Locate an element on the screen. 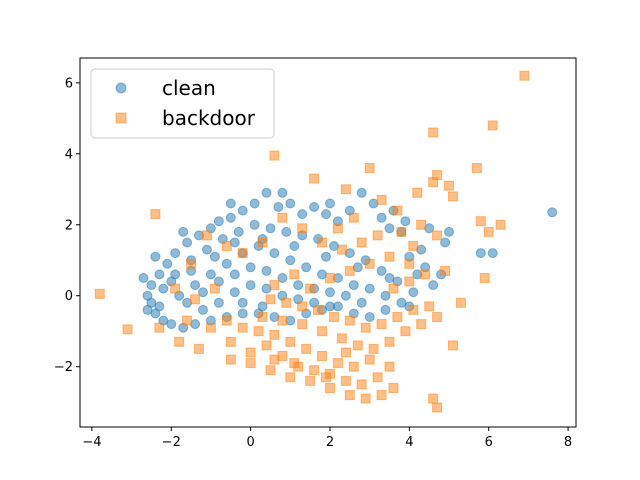 This screenshot has width=640, height=480. x-tick-label: 0 is located at coordinates (250, 442).